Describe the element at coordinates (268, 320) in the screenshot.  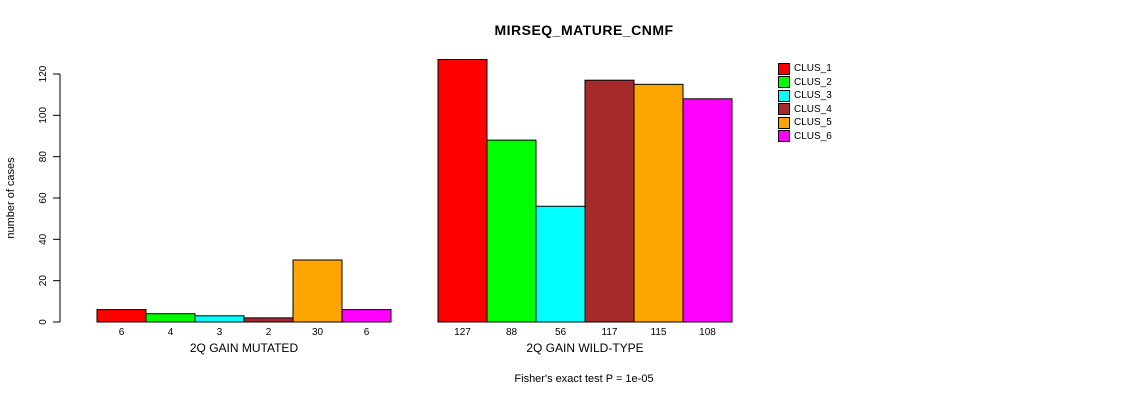
I see `bar-clus_4-group1` at that location.